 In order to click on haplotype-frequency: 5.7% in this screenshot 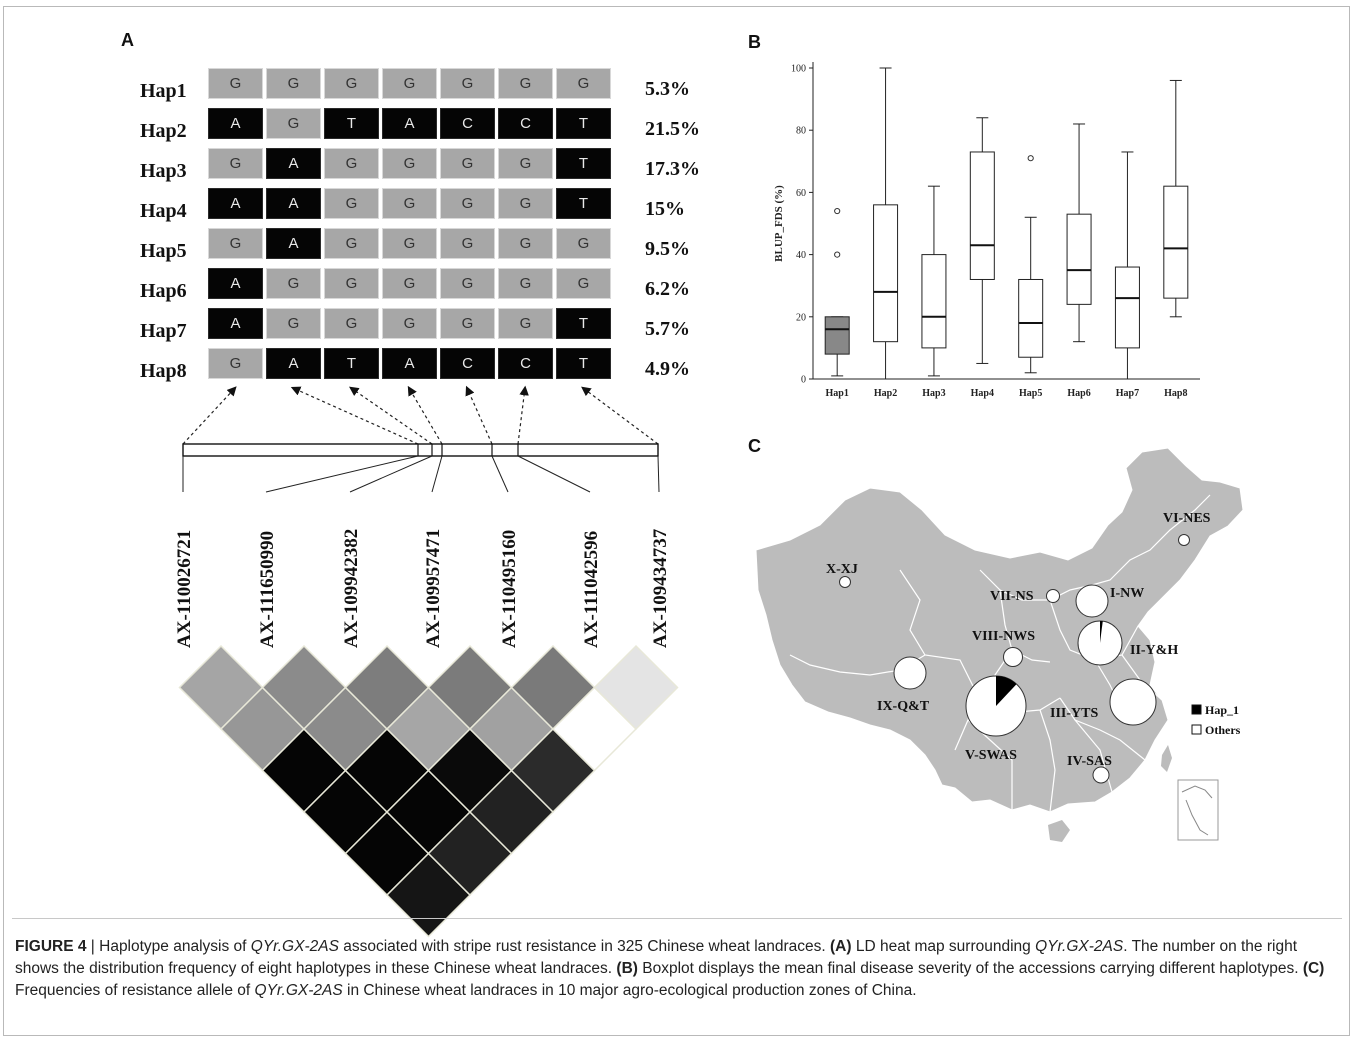, I will do `click(667, 329)`.